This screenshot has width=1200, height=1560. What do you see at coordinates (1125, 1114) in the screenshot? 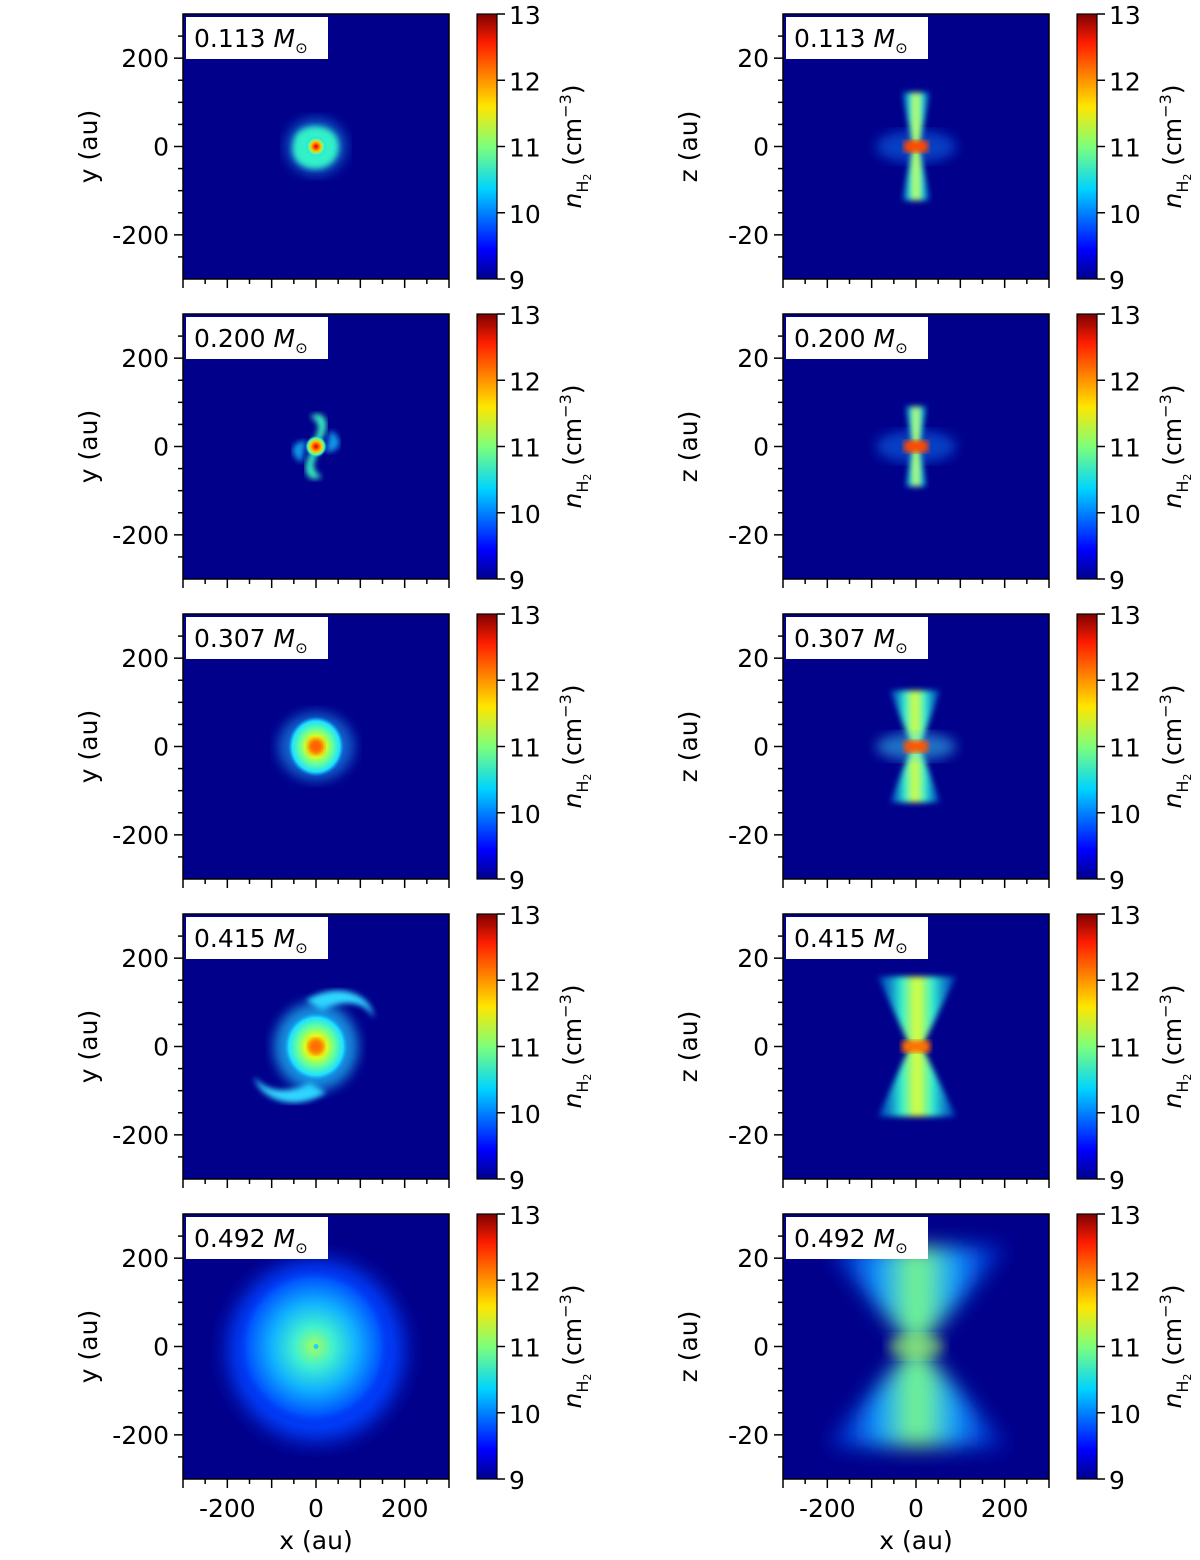
I see `colorbar-tick-label: 10` at bounding box center [1125, 1114].